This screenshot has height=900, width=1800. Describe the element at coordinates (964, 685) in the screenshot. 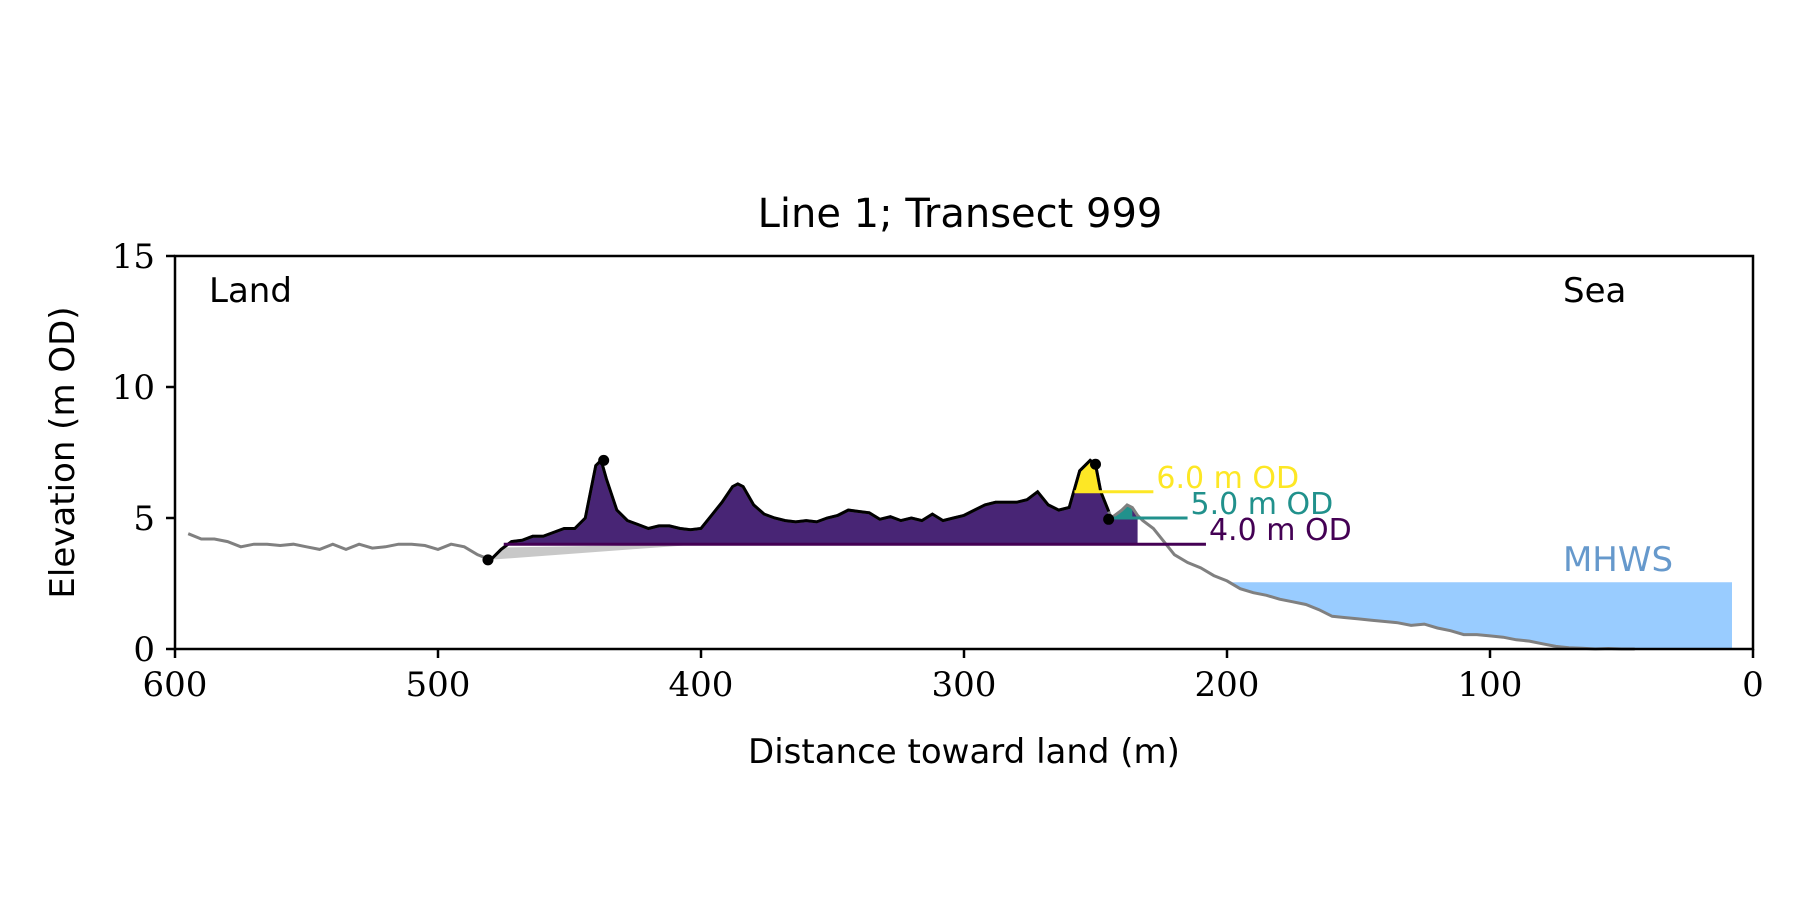

I see `x-tick-label: 300` at that location.